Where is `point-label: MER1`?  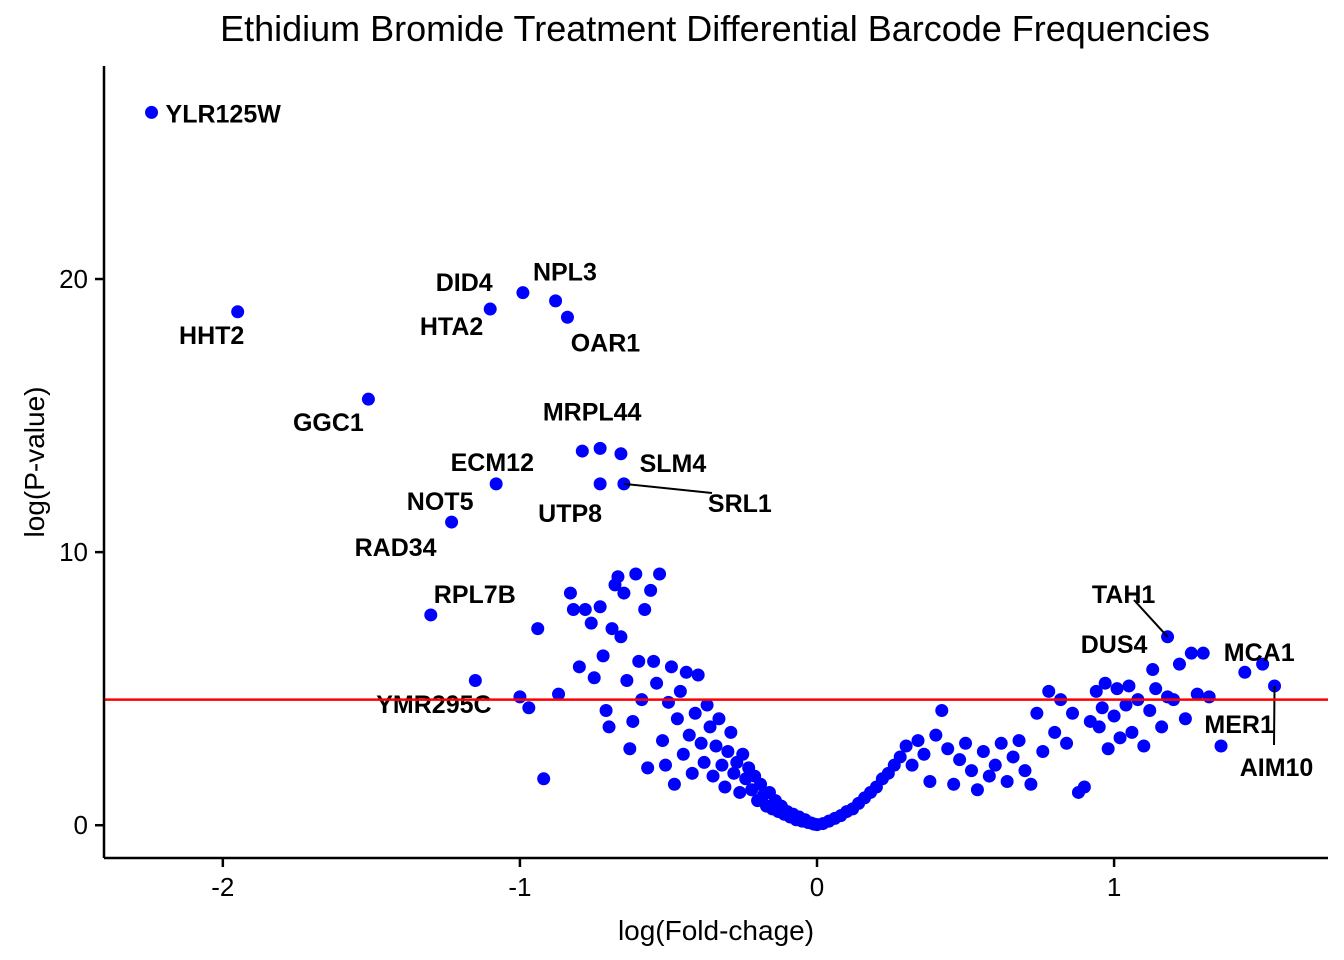 point-label: MER1 is located at coordinates (1239, 725).